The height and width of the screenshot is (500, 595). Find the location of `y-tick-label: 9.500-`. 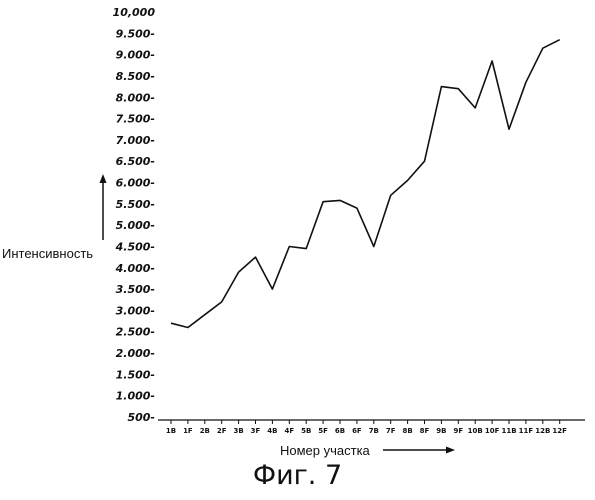

y-tick-label: 9.500- is located at coordinates (135, 33).